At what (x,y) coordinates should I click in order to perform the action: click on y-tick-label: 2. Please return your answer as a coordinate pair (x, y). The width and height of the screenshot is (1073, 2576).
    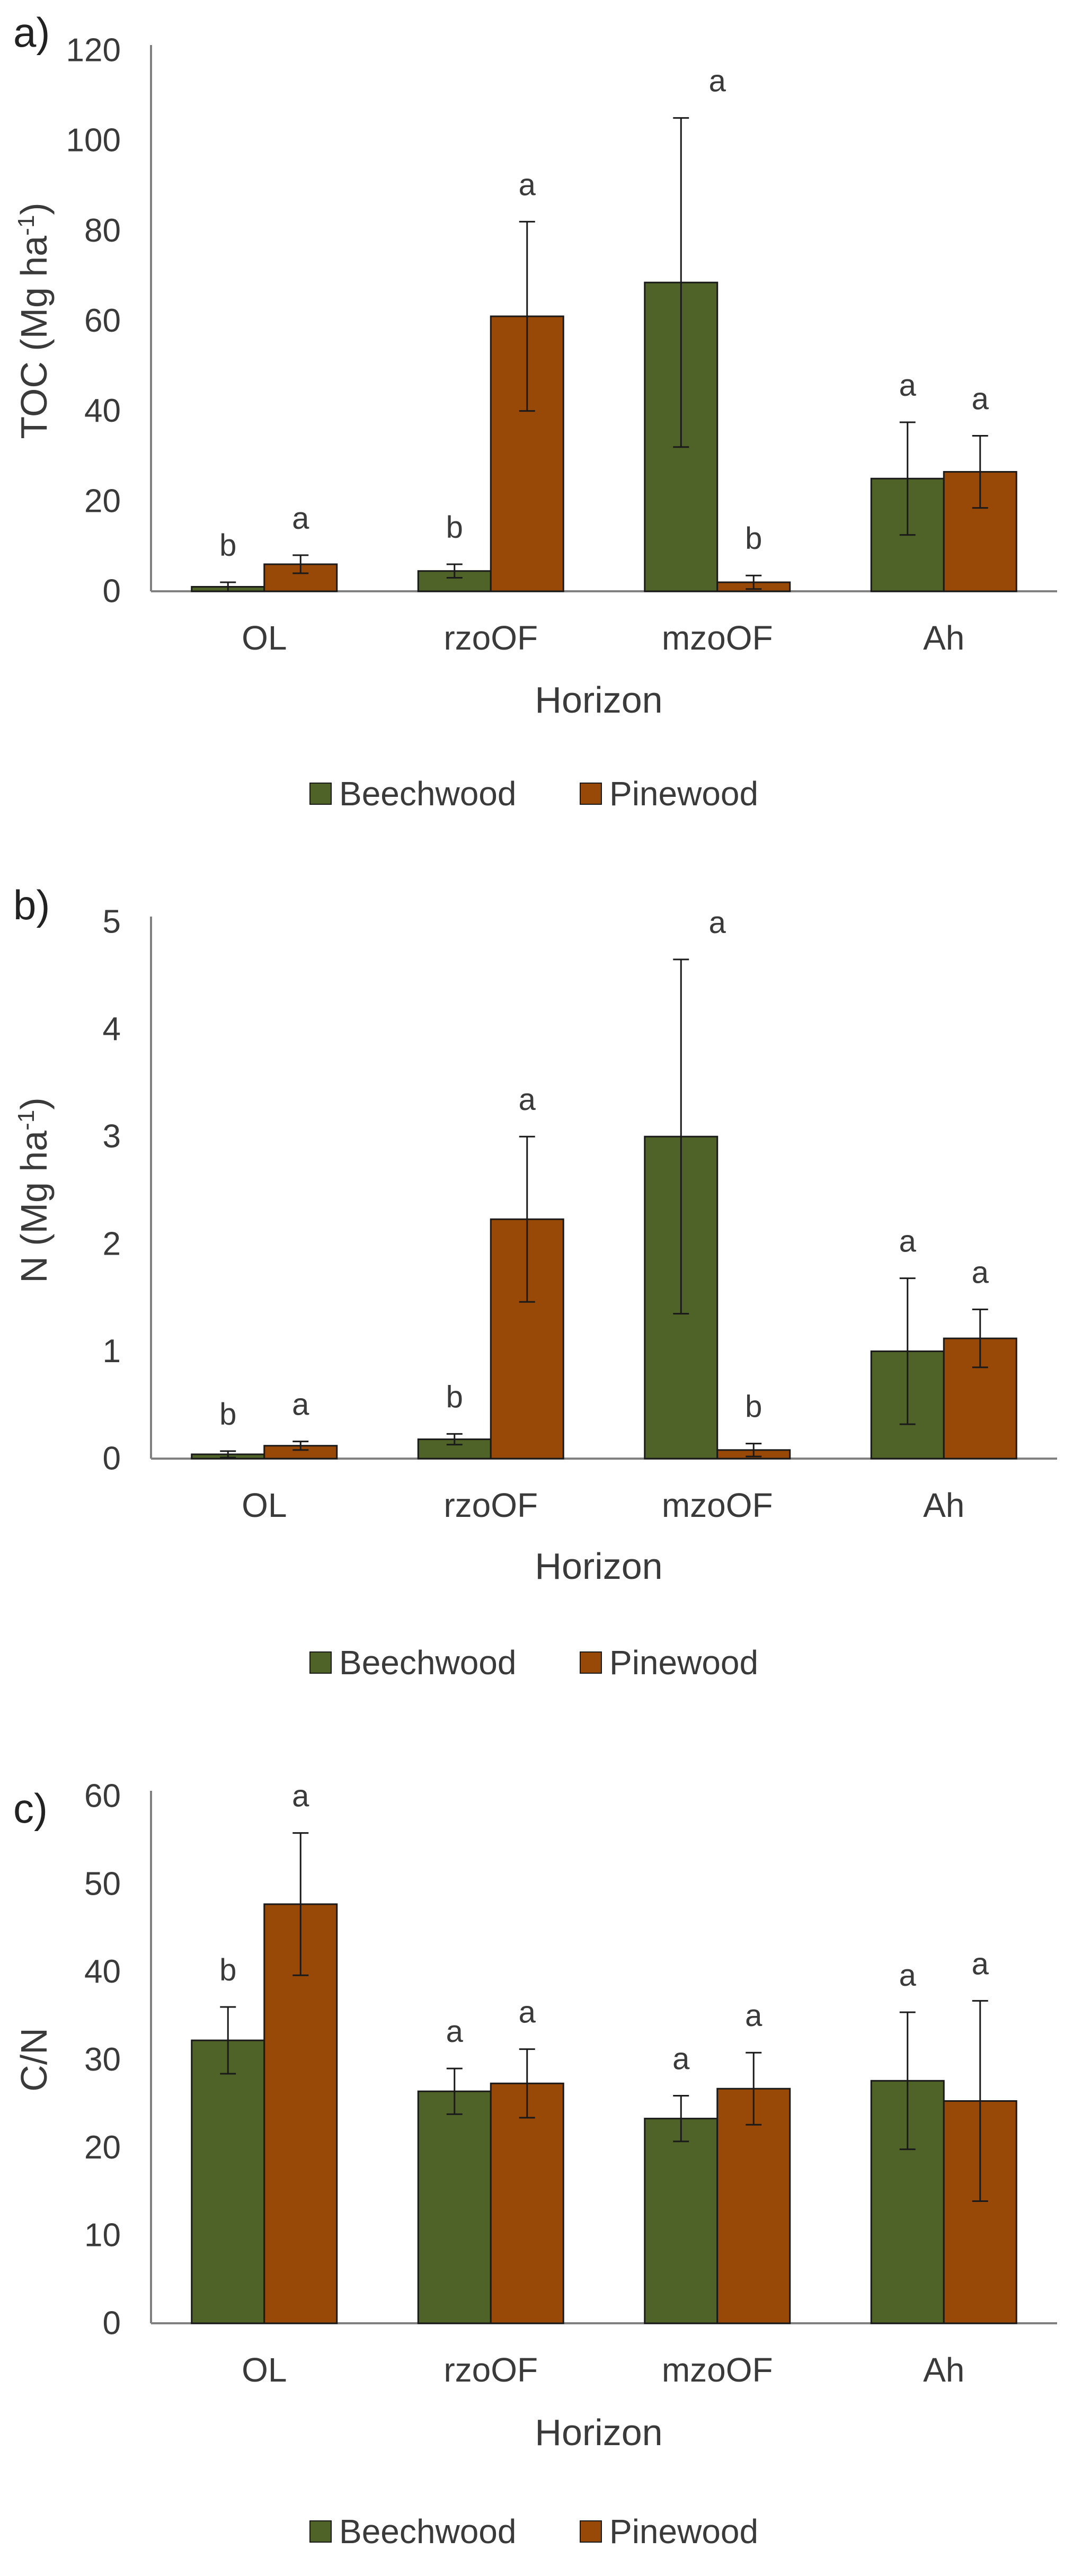
    Looking at the image, I should click on (112, 1244).